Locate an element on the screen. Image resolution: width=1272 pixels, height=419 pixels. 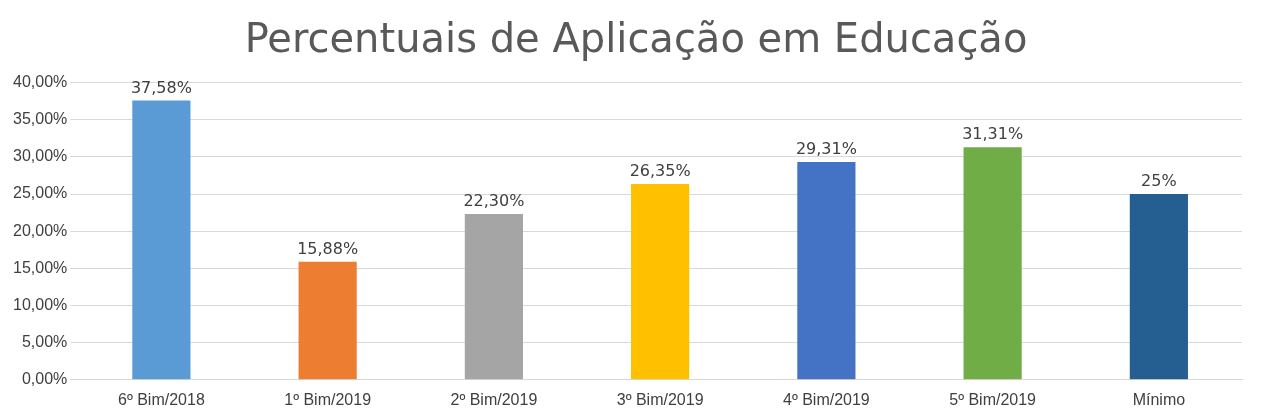
y-tick-label: 35,00% is located at coordinates (40, 119).